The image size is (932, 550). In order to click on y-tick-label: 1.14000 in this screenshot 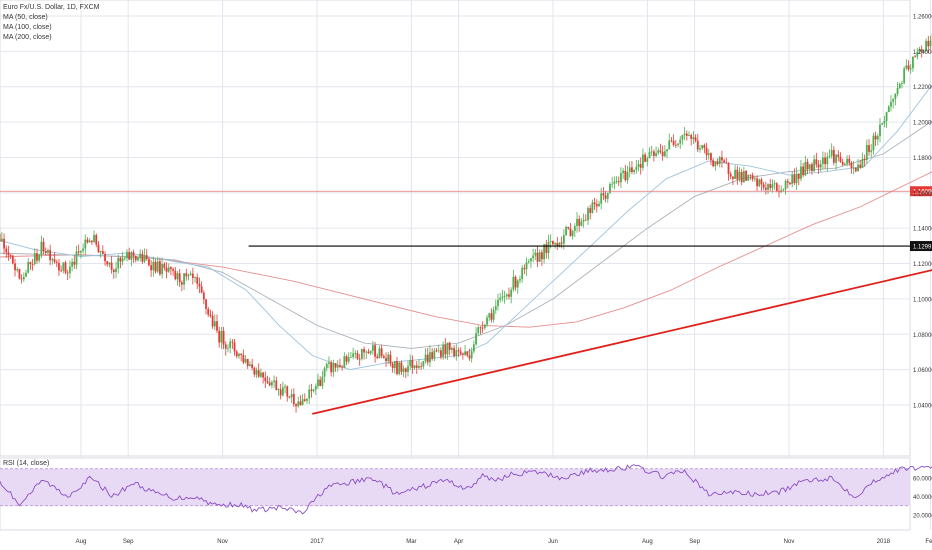, I will do `click(922, 230)`.